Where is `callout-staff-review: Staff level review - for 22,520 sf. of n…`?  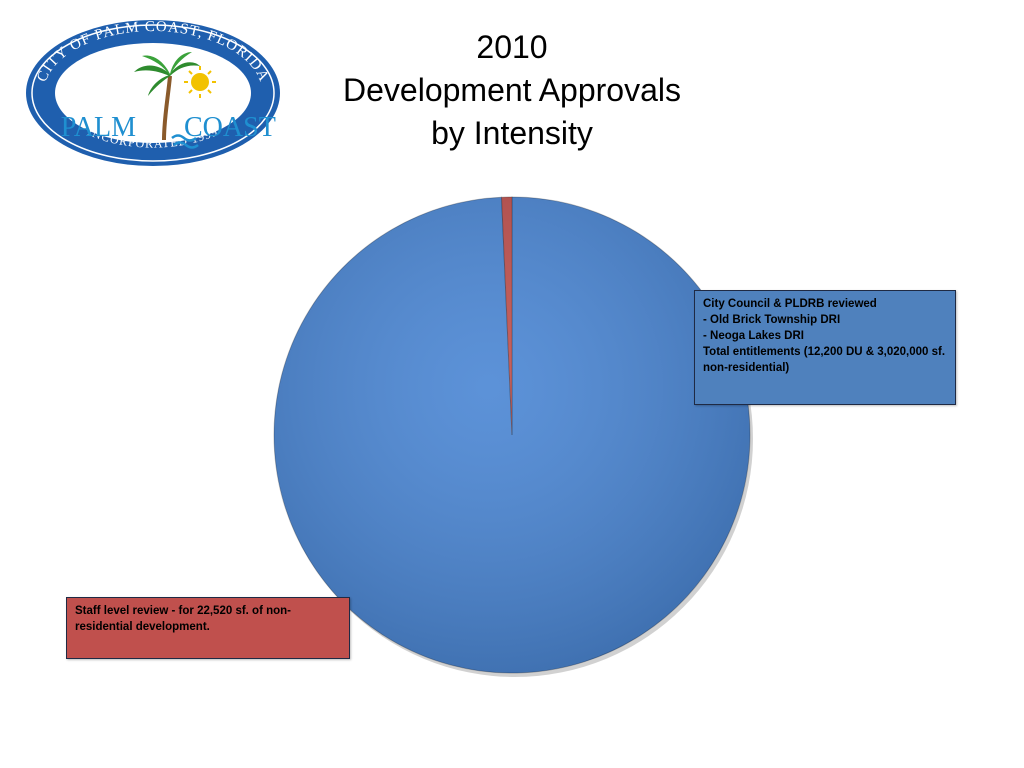
callout-staff-review: Staff level review - for 22,520 sf. of n… is located at coordinates (208, 628).